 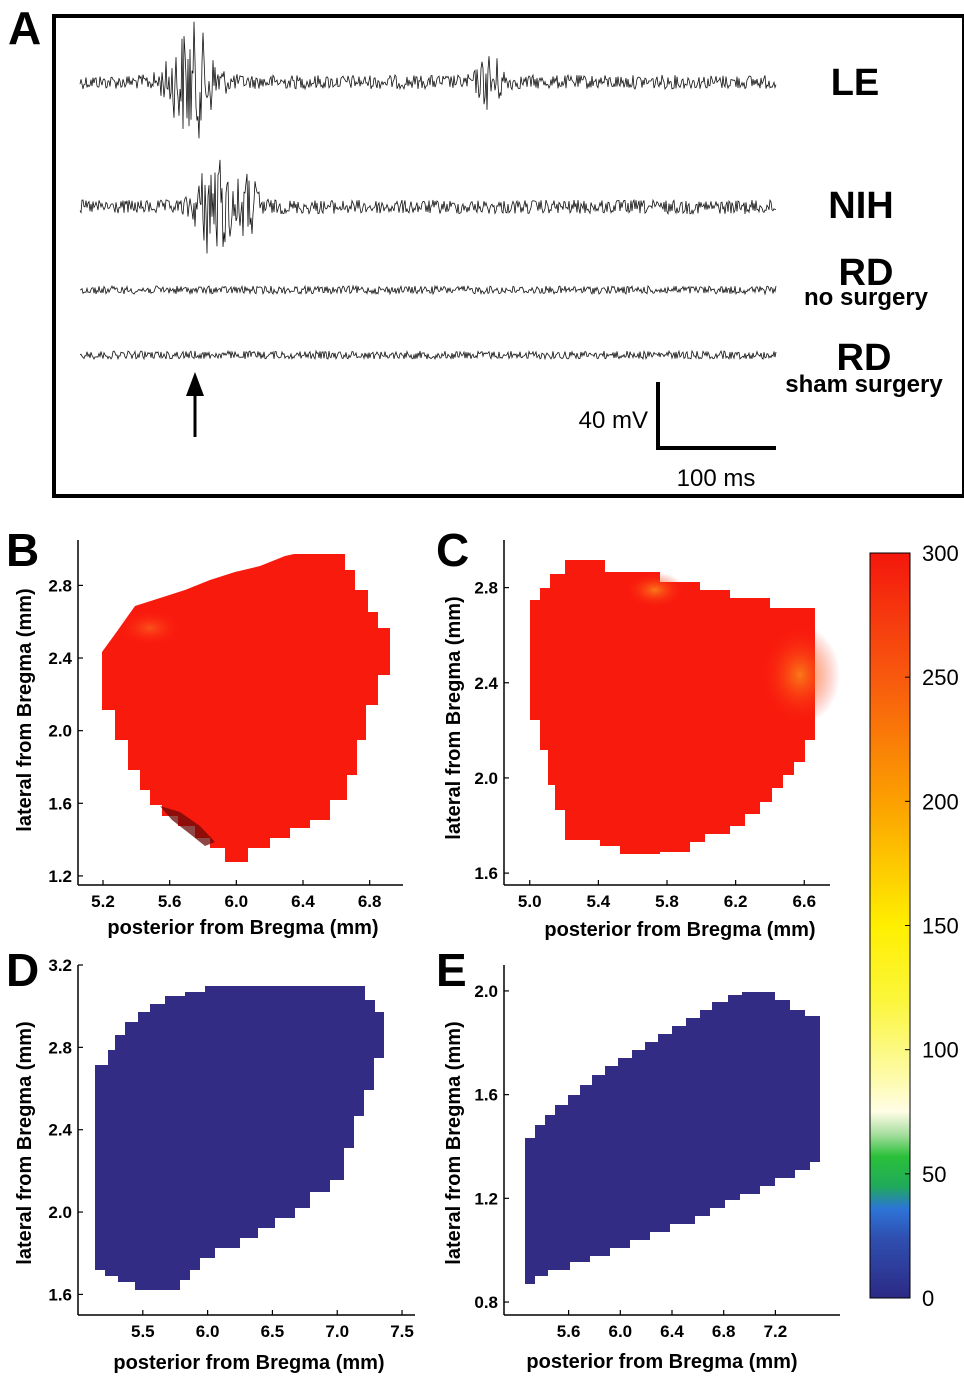 What do you see at coordinates (22, 970) in the screenshot?
I see `panel-d-letter: D` at bounding box center [22, 970].